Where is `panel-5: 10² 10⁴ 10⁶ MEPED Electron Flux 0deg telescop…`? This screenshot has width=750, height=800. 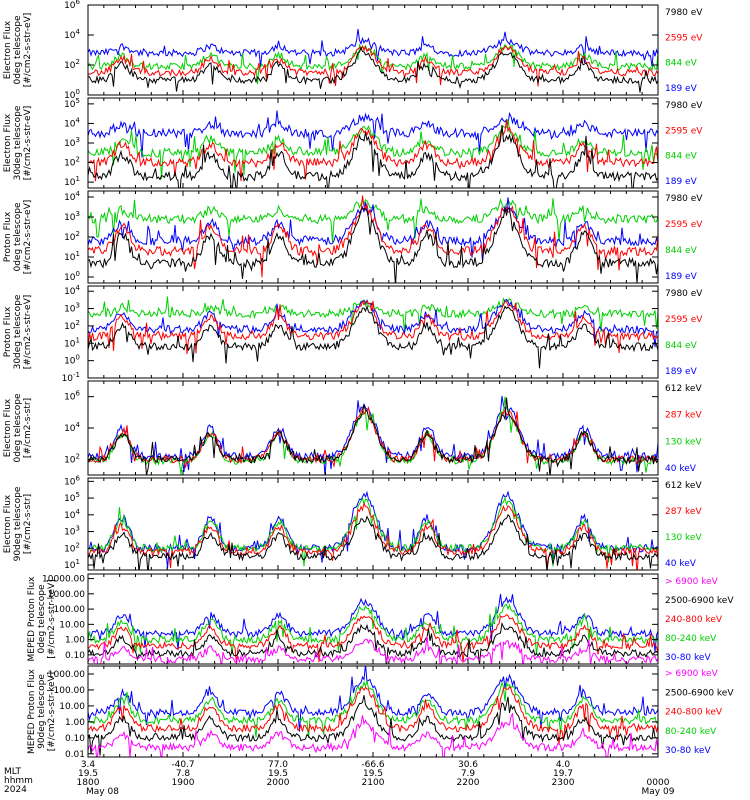 panel-5: 10² 10⁴ 10⁶ MEPED Electron Flux 0deg telescop… is located at coordinates (351, 428).